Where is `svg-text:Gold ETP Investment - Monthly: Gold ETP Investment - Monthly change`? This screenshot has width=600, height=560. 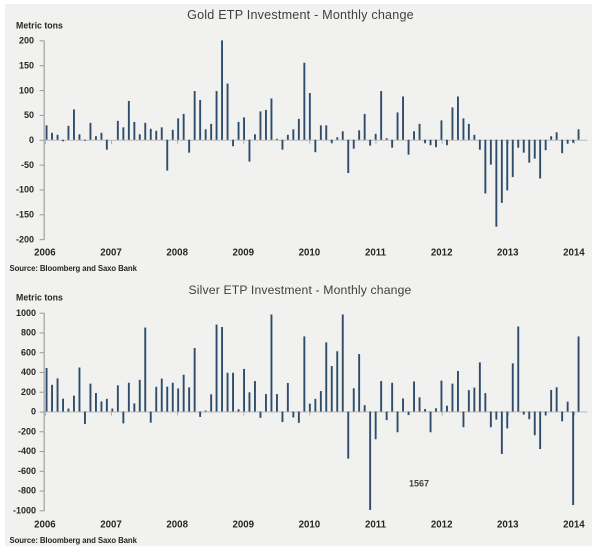 svg-text:Gold ETP Investment - Monthly: Gold ETP Investment - Monthly change is located at coordinates (300, 15).